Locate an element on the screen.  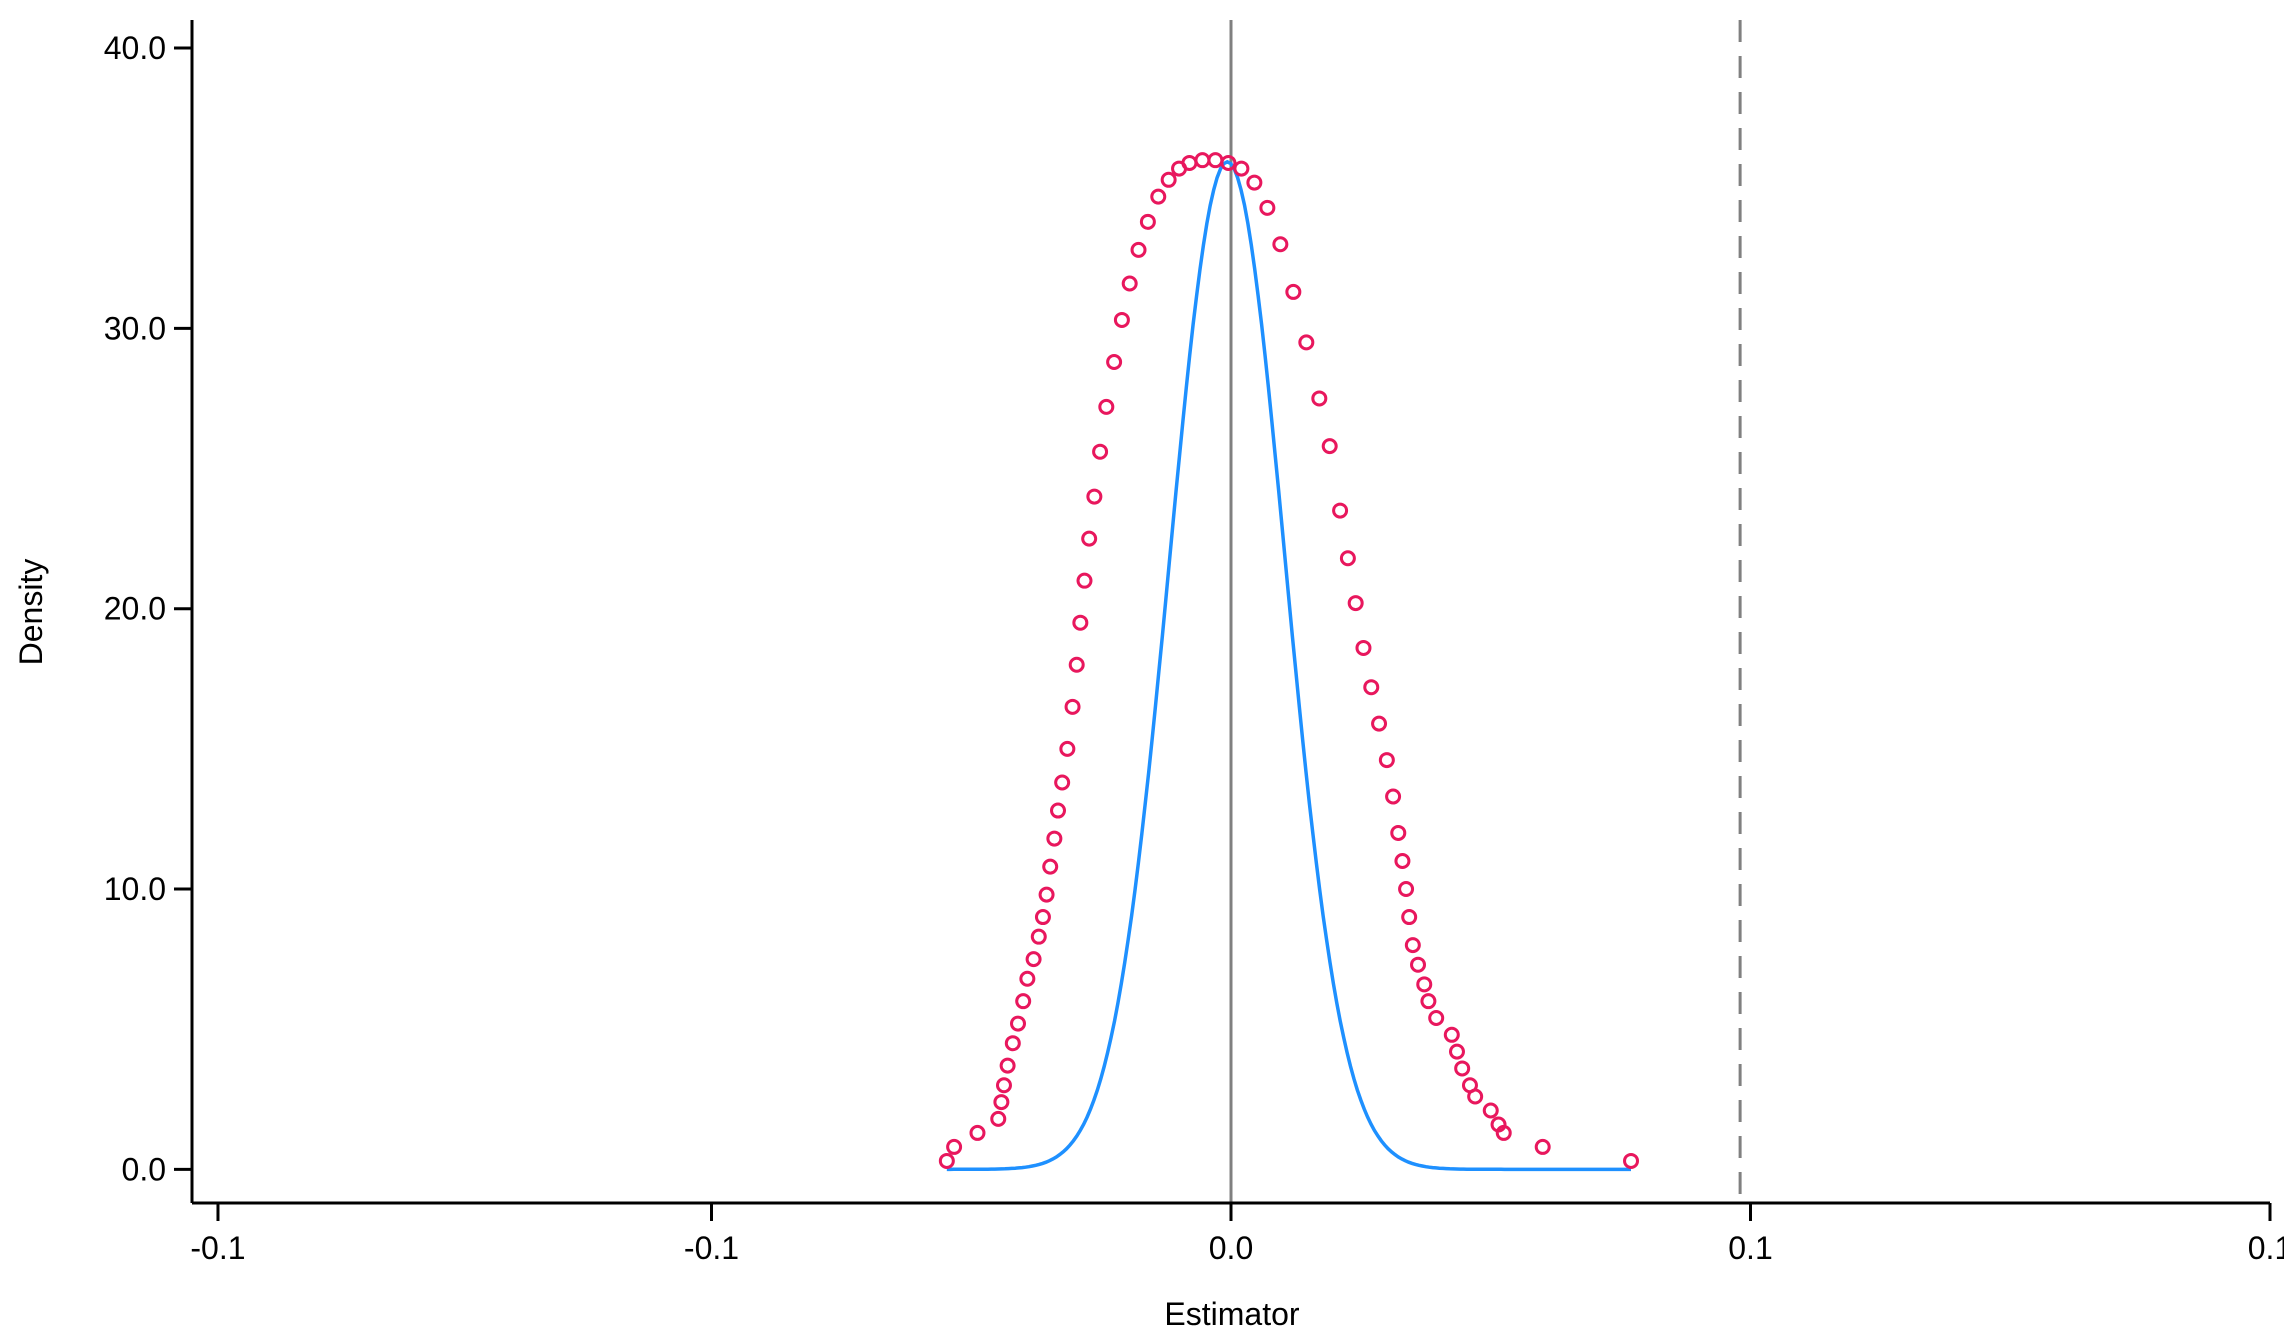
y-tick-label: 30.0 is located at coordinates (135, 328).